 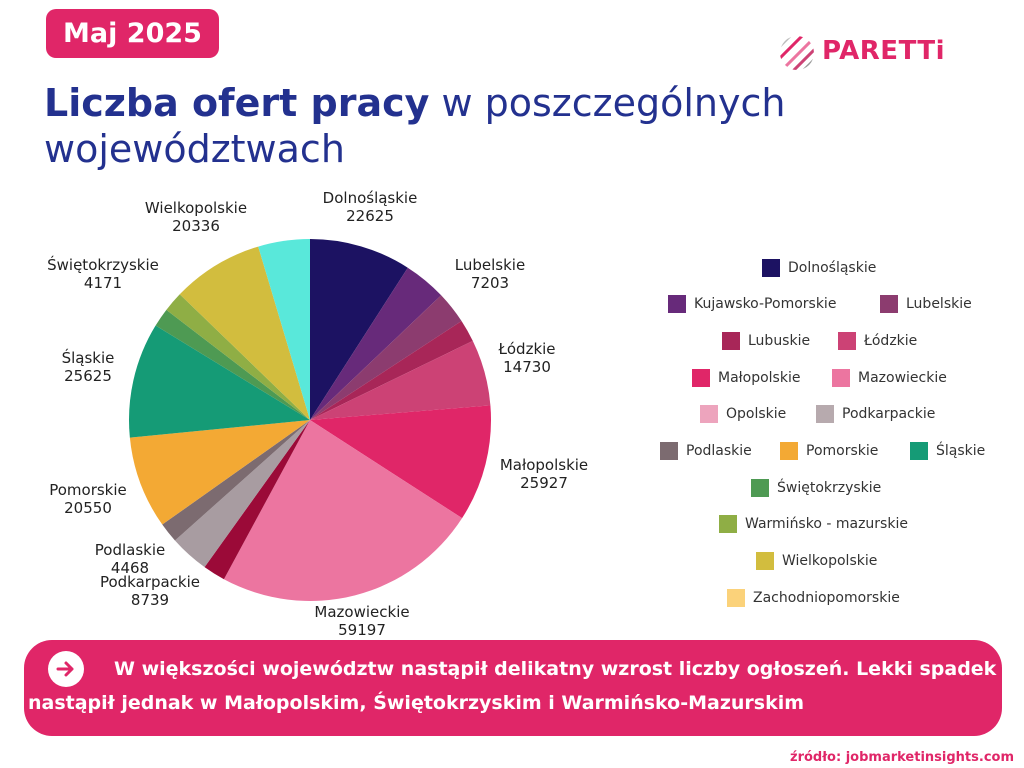 I want to click on pie-slice-podlaskie, so click(x=236, y=480).